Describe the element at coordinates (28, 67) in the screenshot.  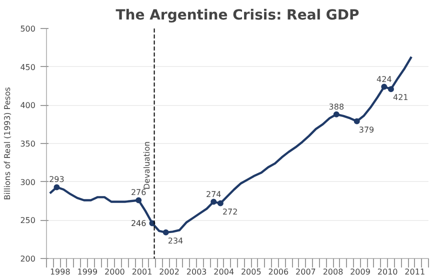
I see `y-tick-label: 450` at that location.